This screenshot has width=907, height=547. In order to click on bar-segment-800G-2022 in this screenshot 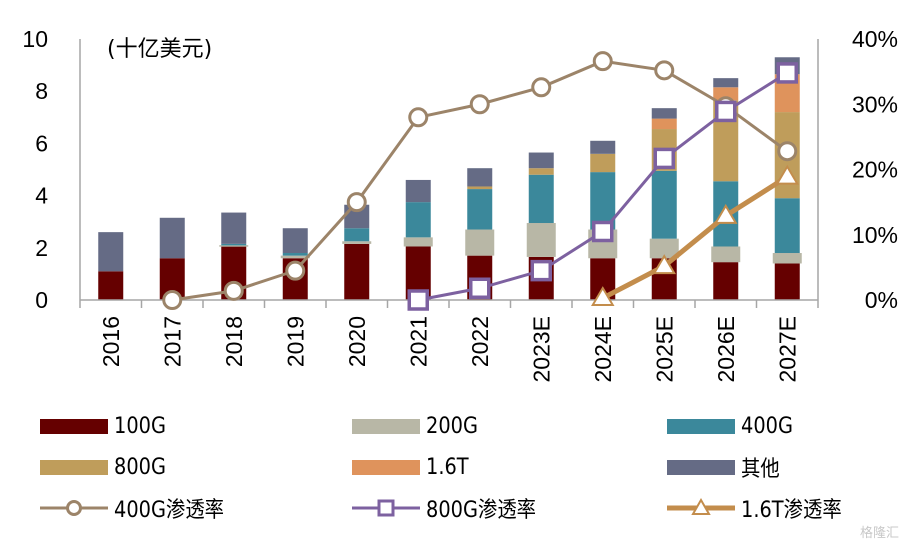, I will do `click(480, 188)`.